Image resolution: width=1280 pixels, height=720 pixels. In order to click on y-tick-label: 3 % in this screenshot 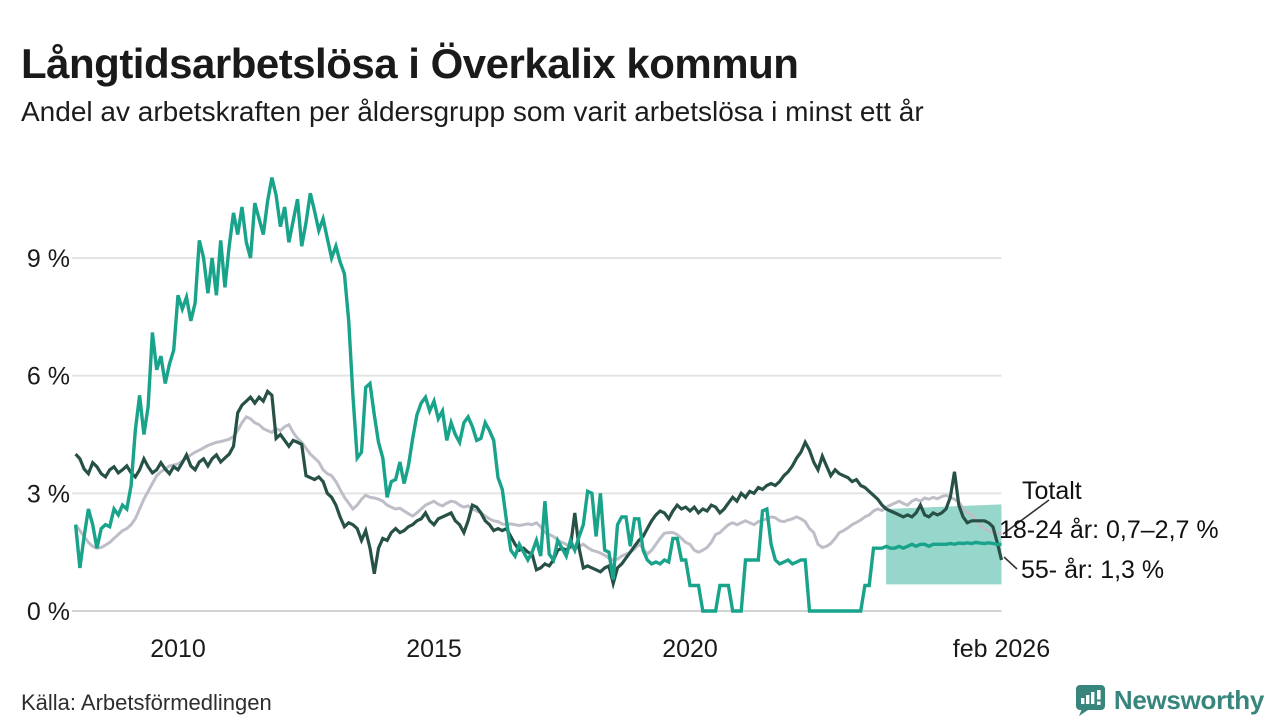, I will do `click(48, 494)`.